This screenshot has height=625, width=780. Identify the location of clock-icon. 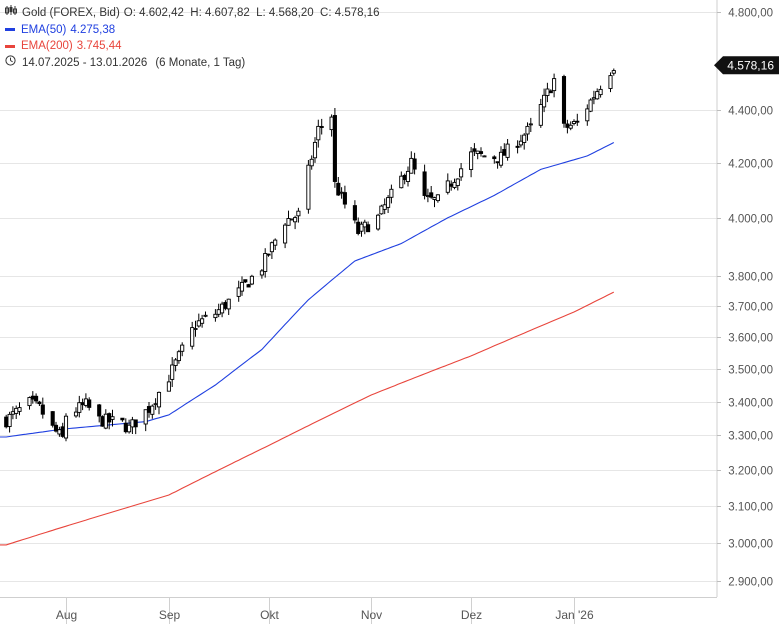
(12, 63).